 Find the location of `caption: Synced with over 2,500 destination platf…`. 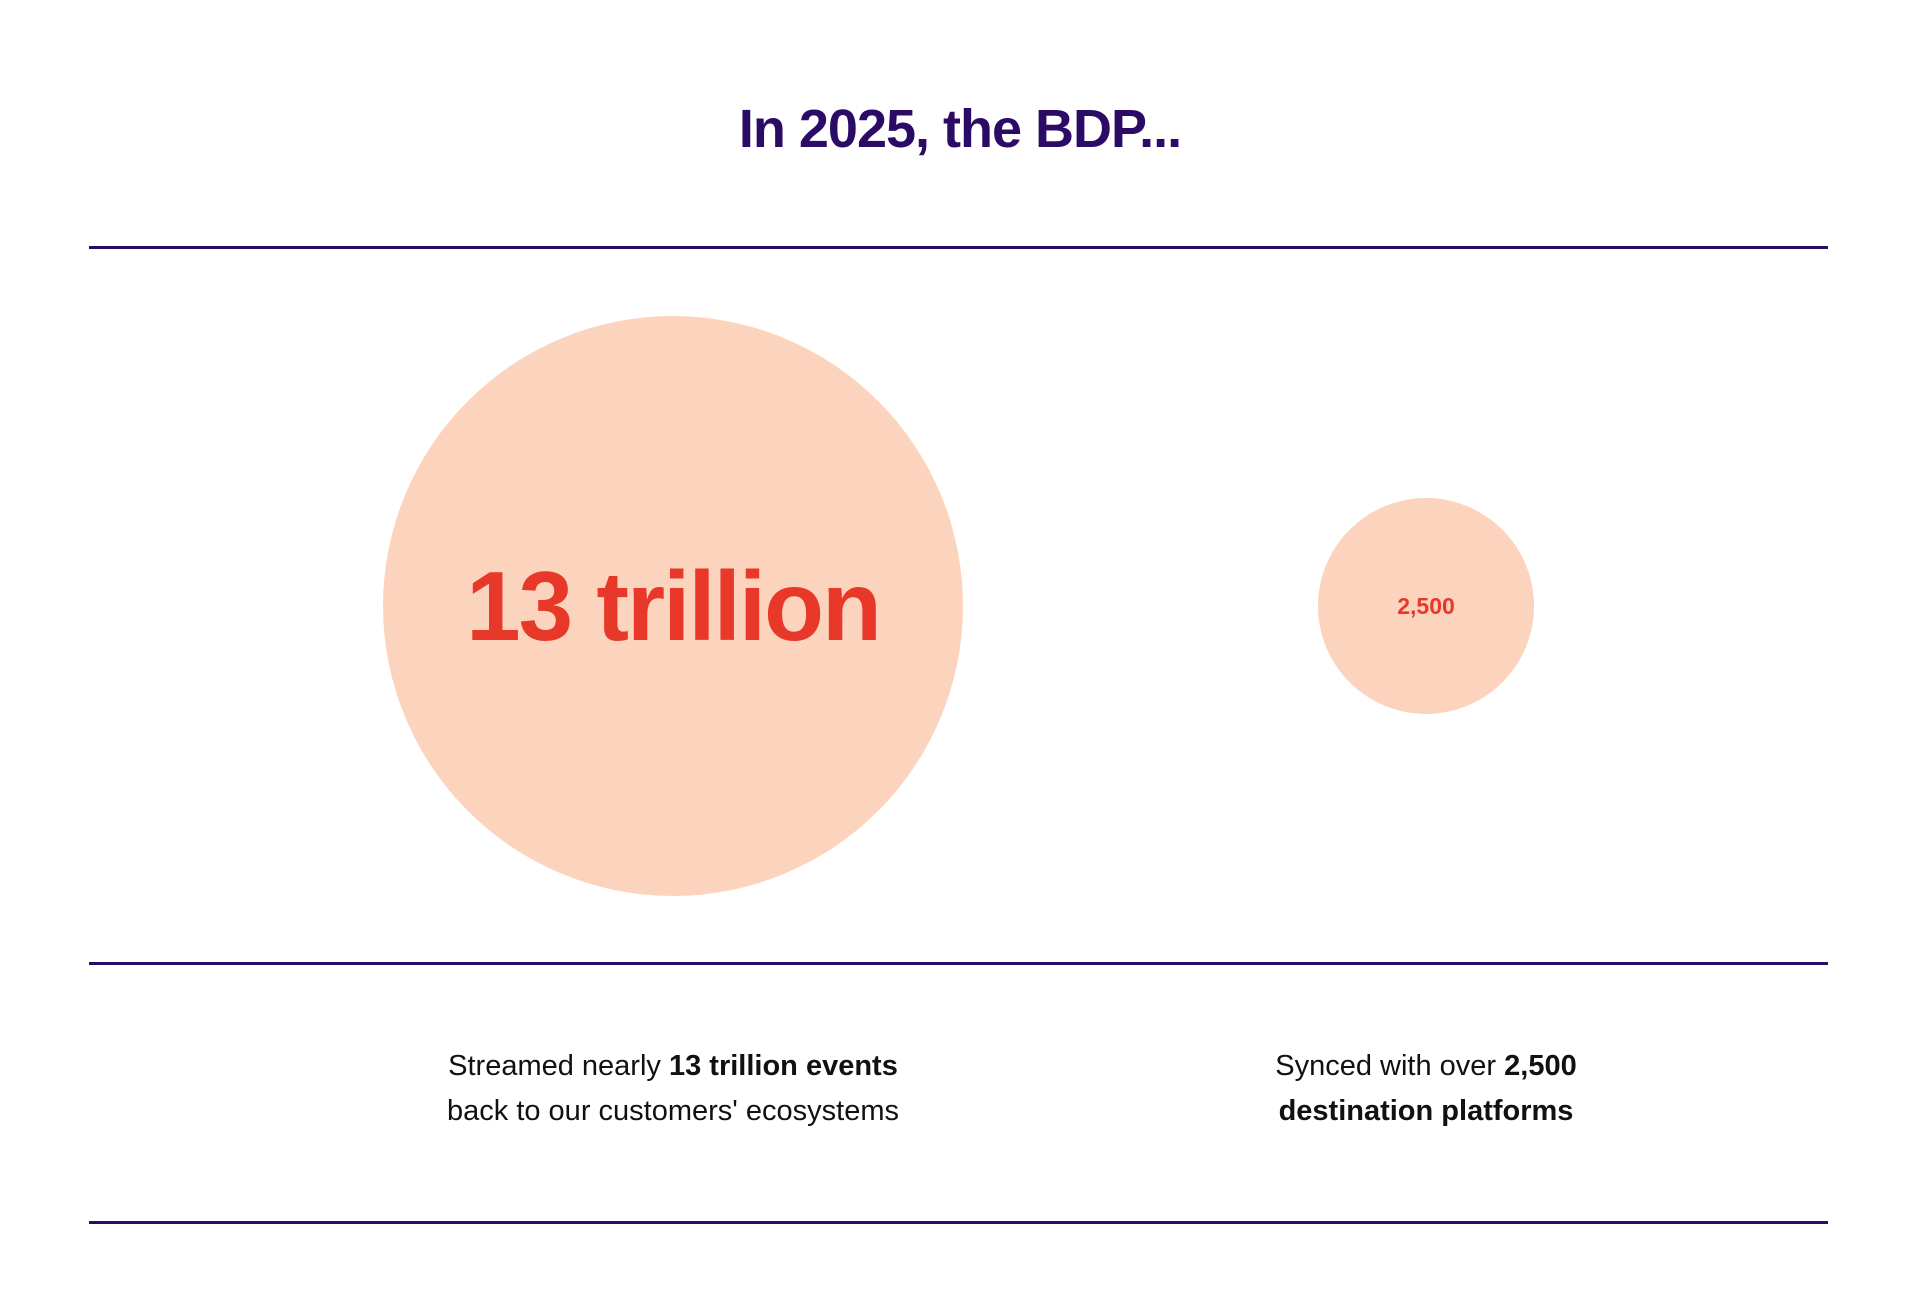

caption: Synced with over 2,500 destination platf… is located at coordinates (1426, 1089).